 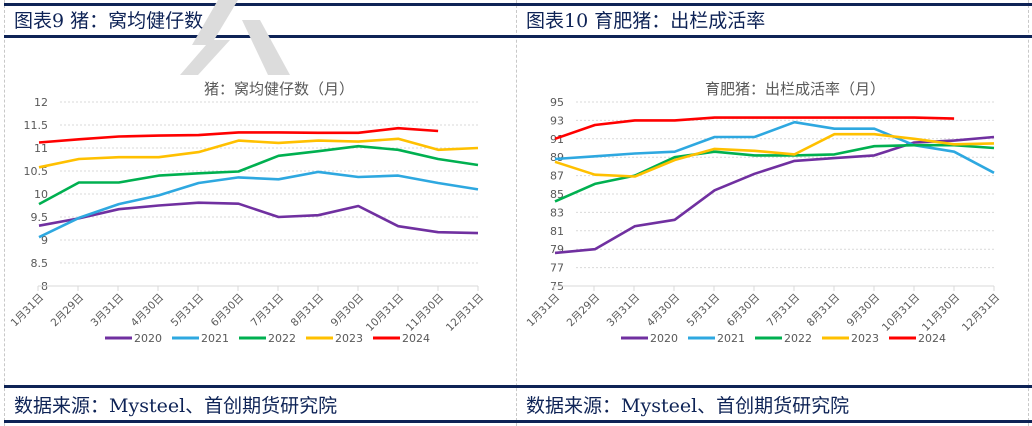 What do you see at coordinates (1028, 213) in the screenshot?
I see `panel-border-right` at bounding box center [1028, 213].